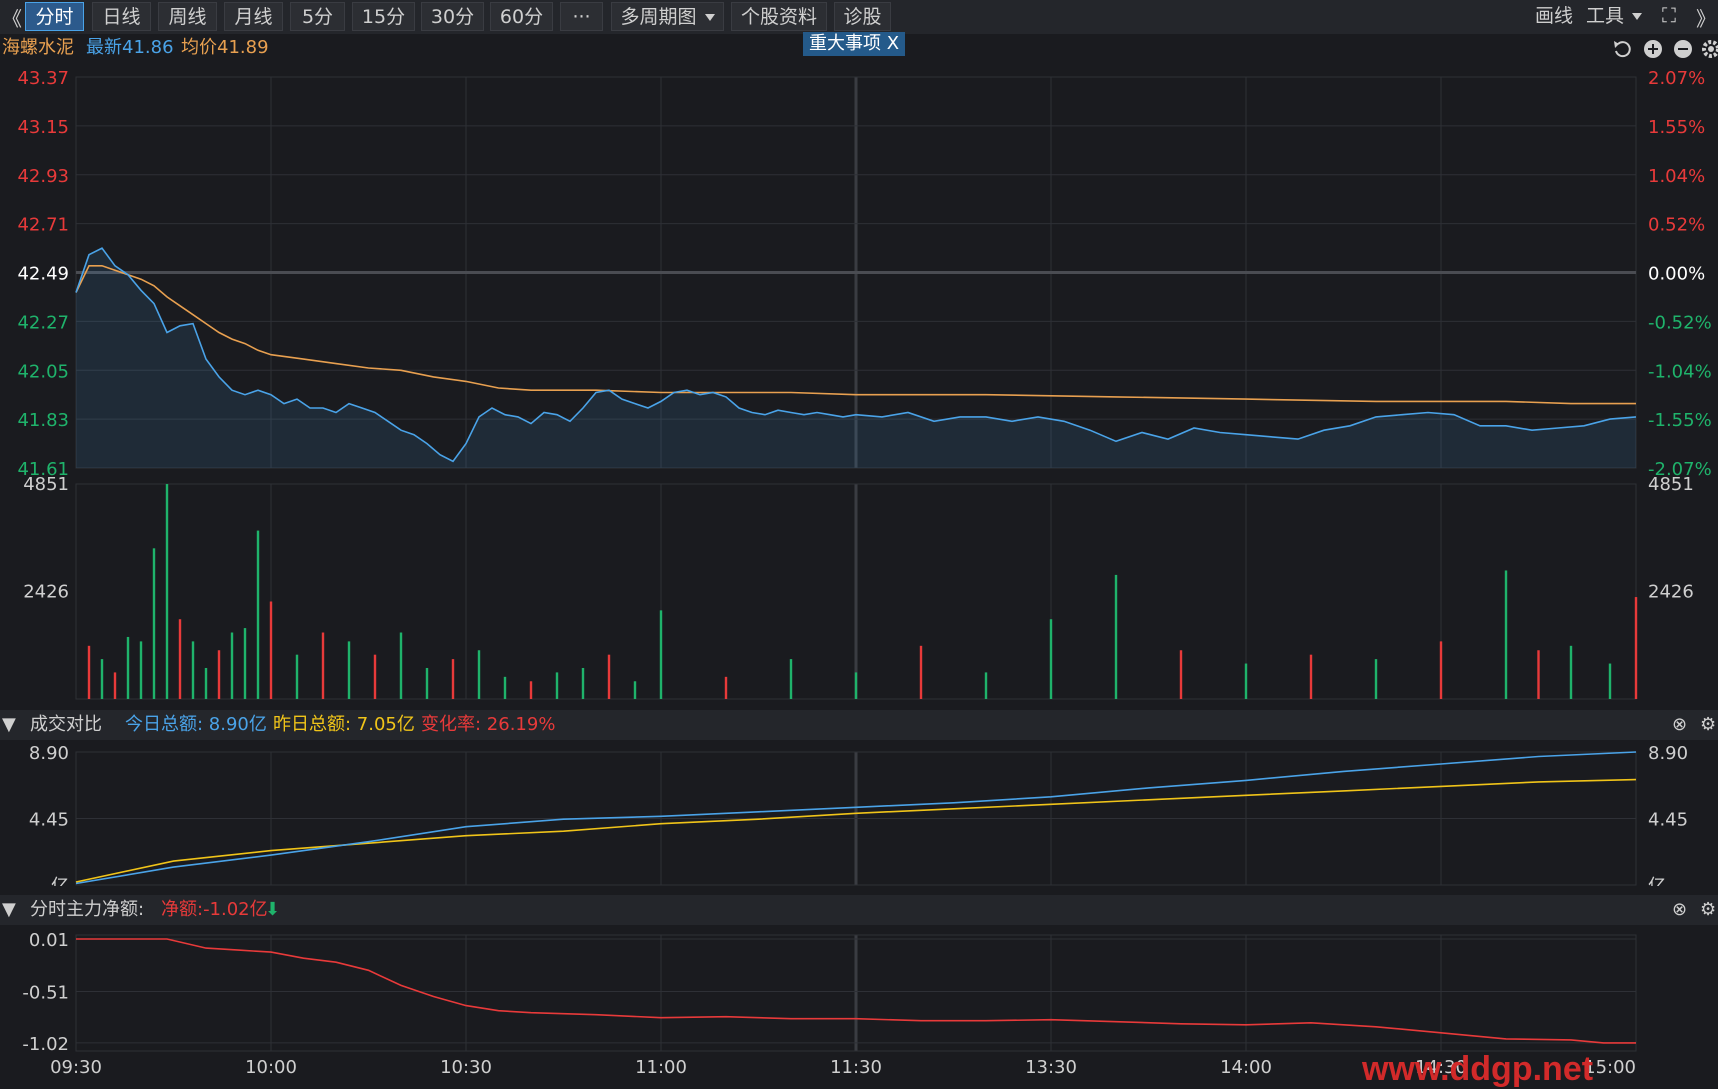  Describe the element at coordinates (1683, 49) in the screenshot. I see `zoom-out-icon` at that location.